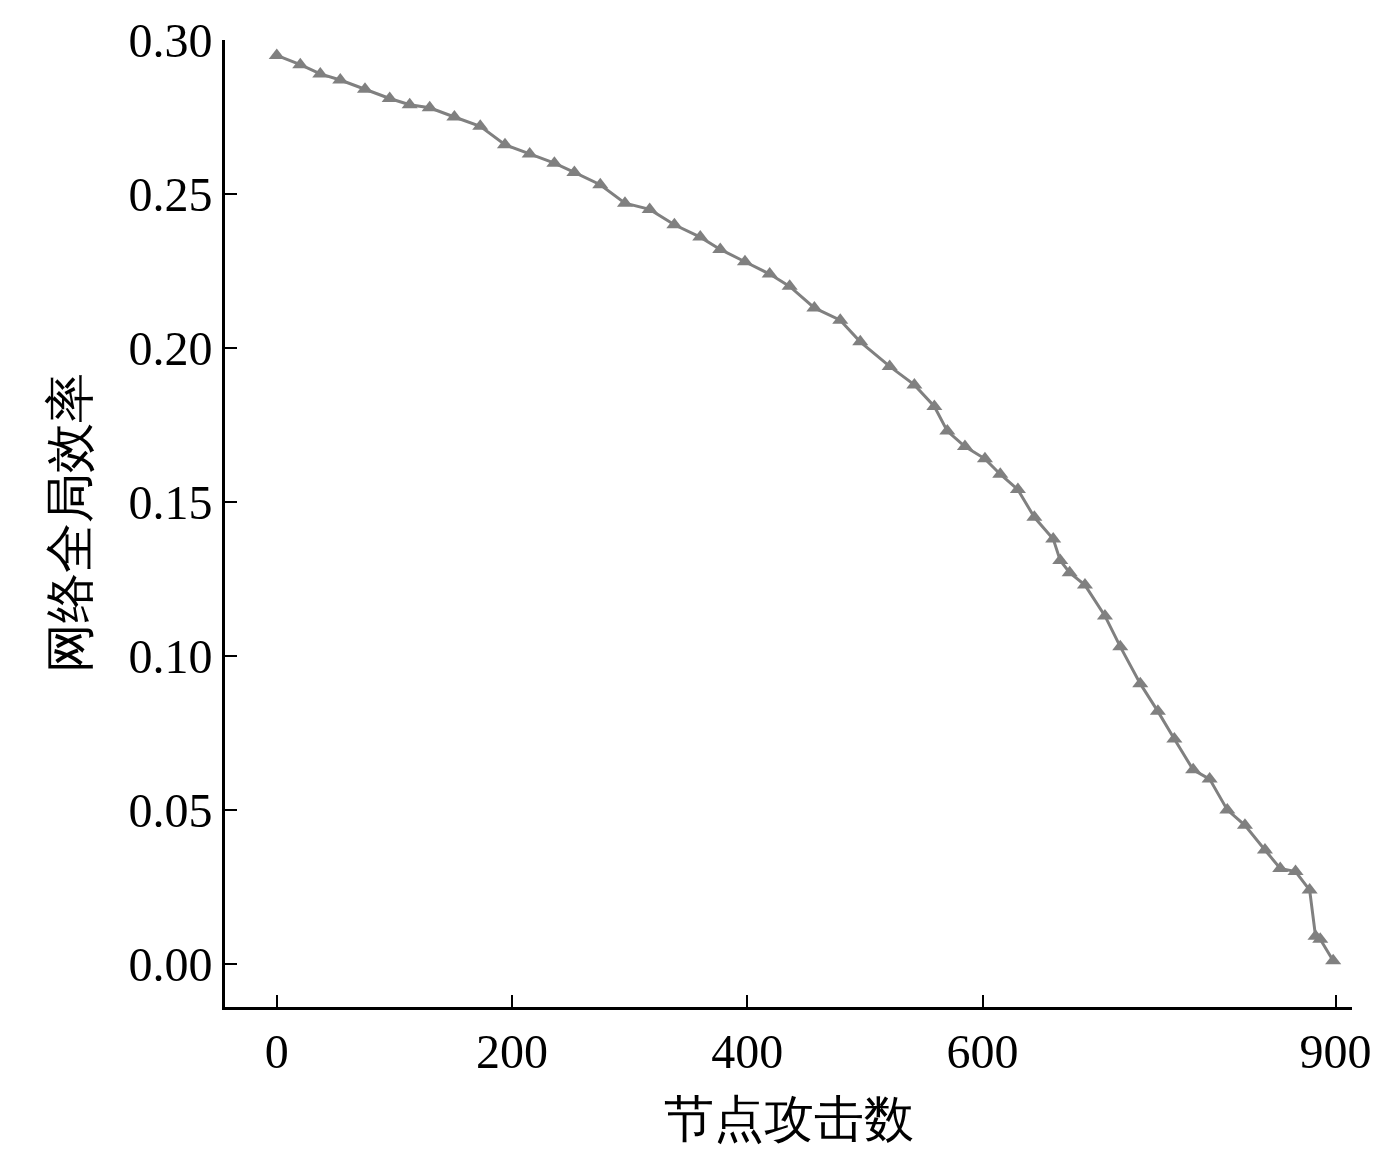  Describe the element at coordinates (788, 1119) in the screenshot. I see `x-axis-title: 节点攻击数` at that location.